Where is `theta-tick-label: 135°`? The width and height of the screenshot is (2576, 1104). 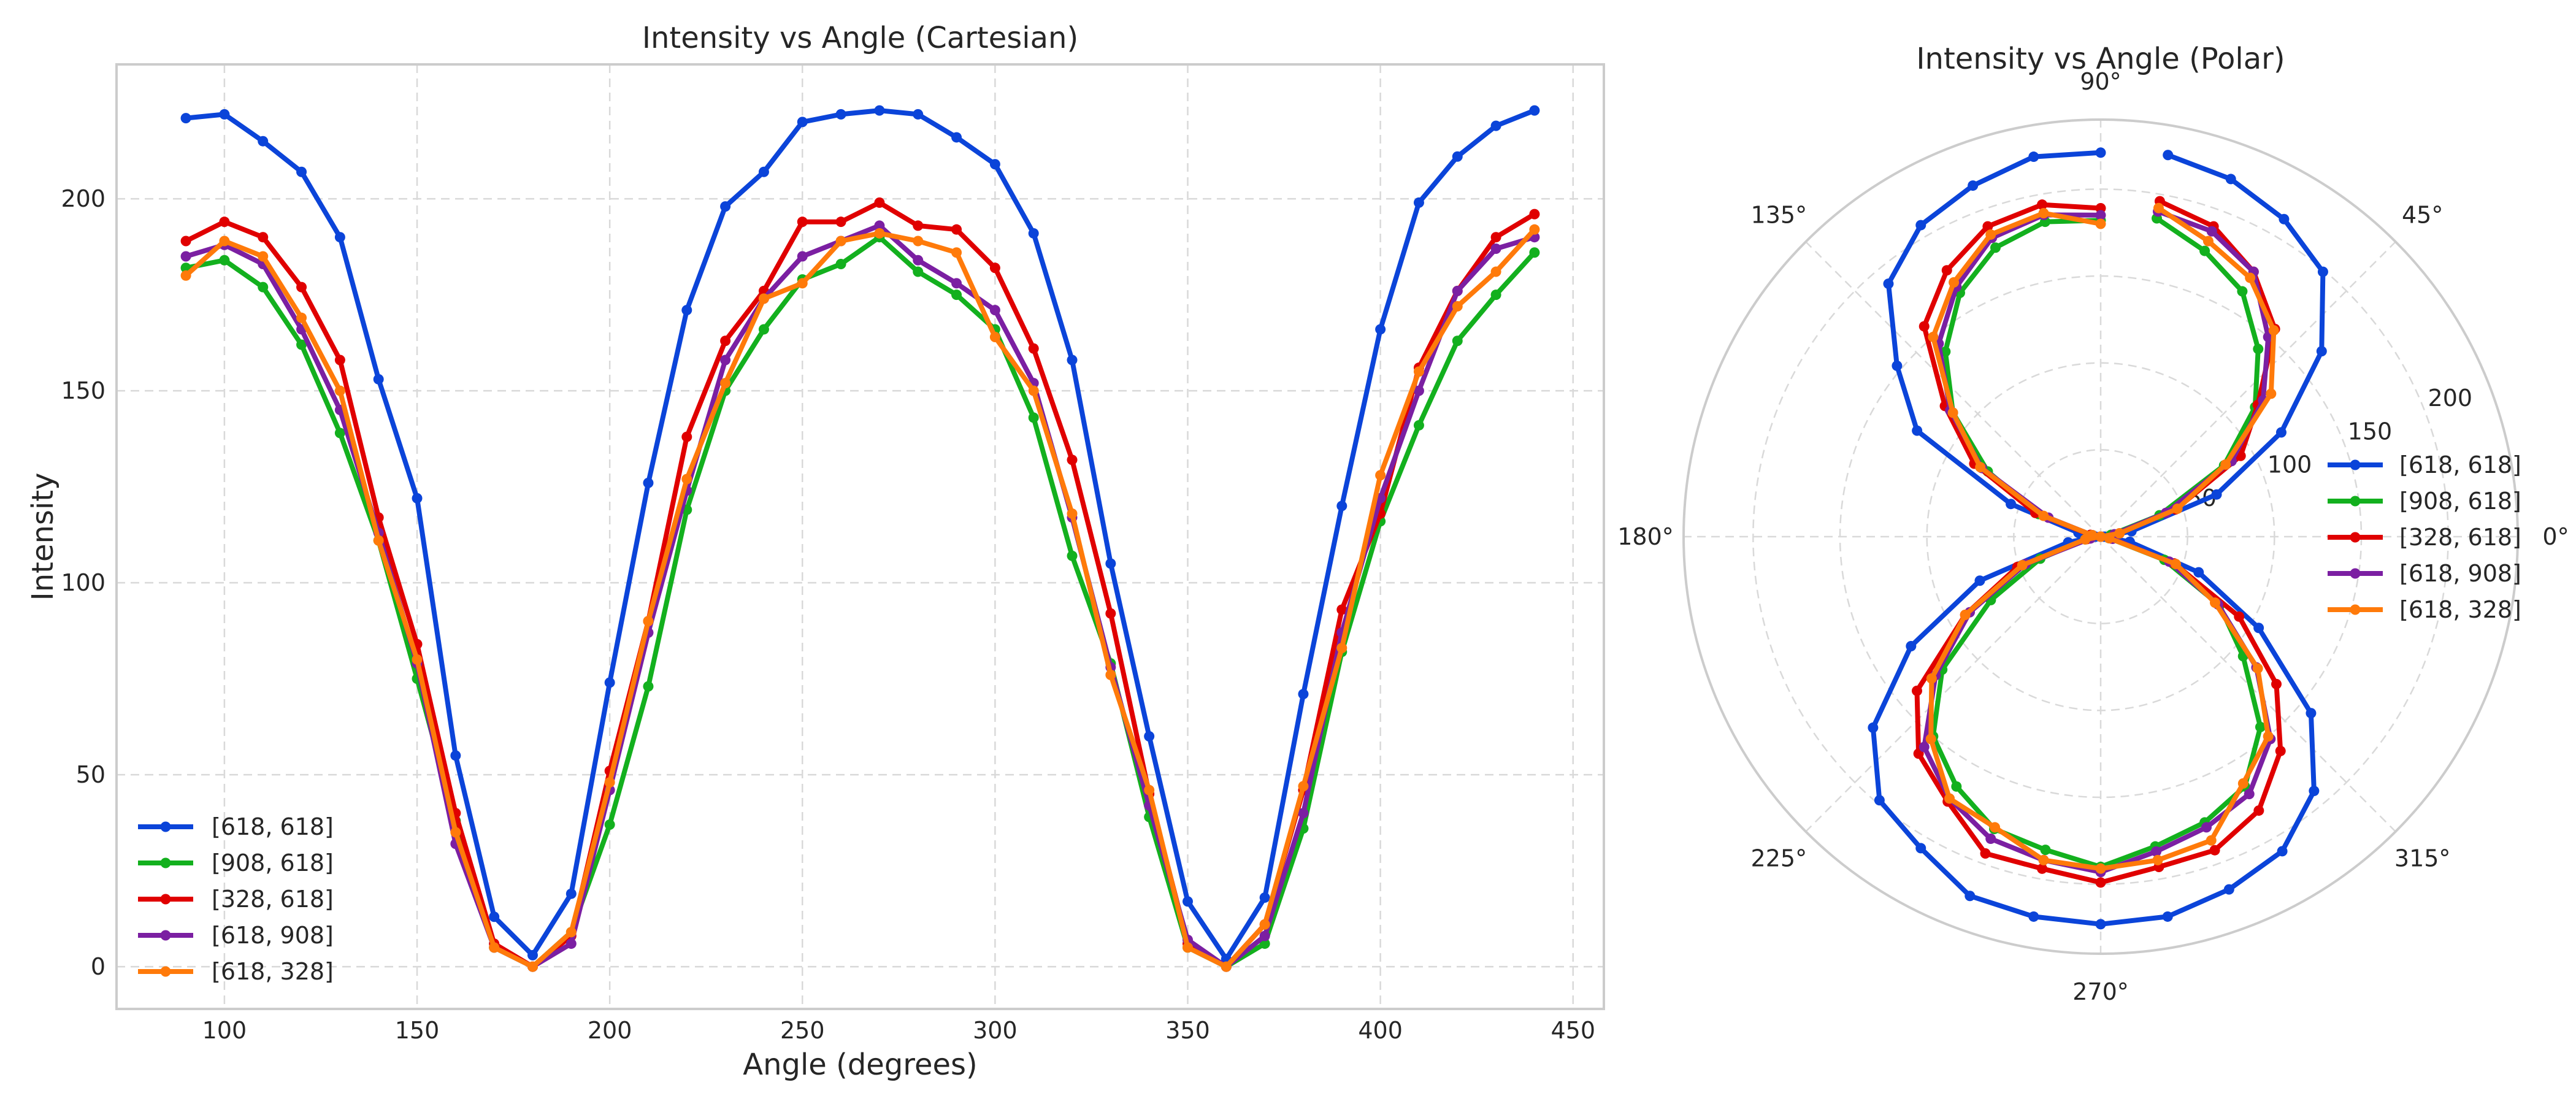 theta-tick-label: 135° is located at coordinates (1779, 214).